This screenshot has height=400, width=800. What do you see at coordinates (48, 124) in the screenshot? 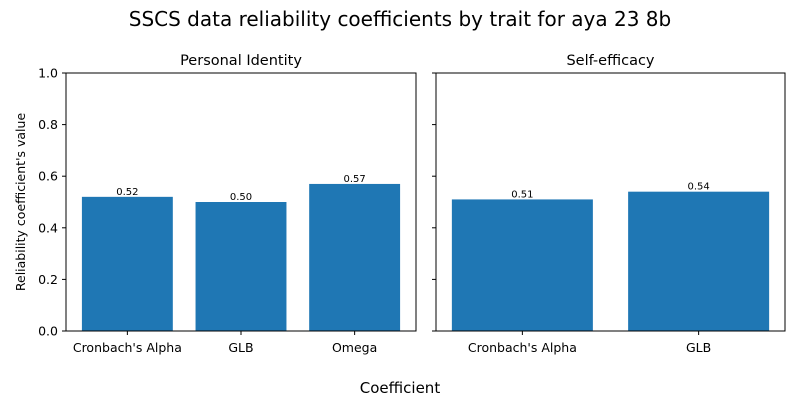
I see `y-tick-label: 0.8` at bounding box center [48, 124].